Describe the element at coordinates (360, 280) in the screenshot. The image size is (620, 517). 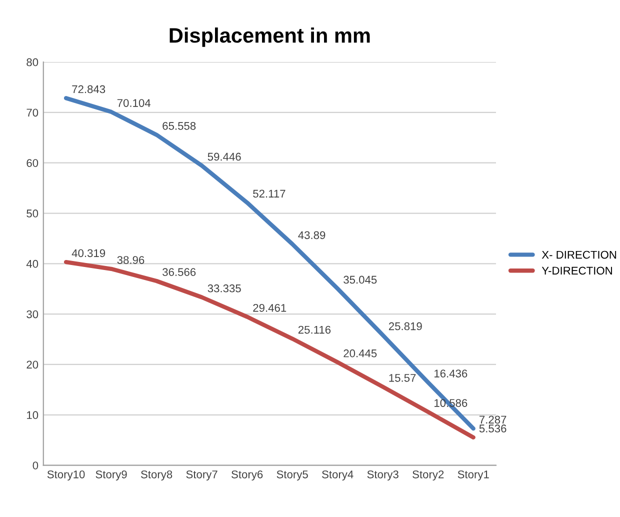
I see `data-label: 35.045` at that location.